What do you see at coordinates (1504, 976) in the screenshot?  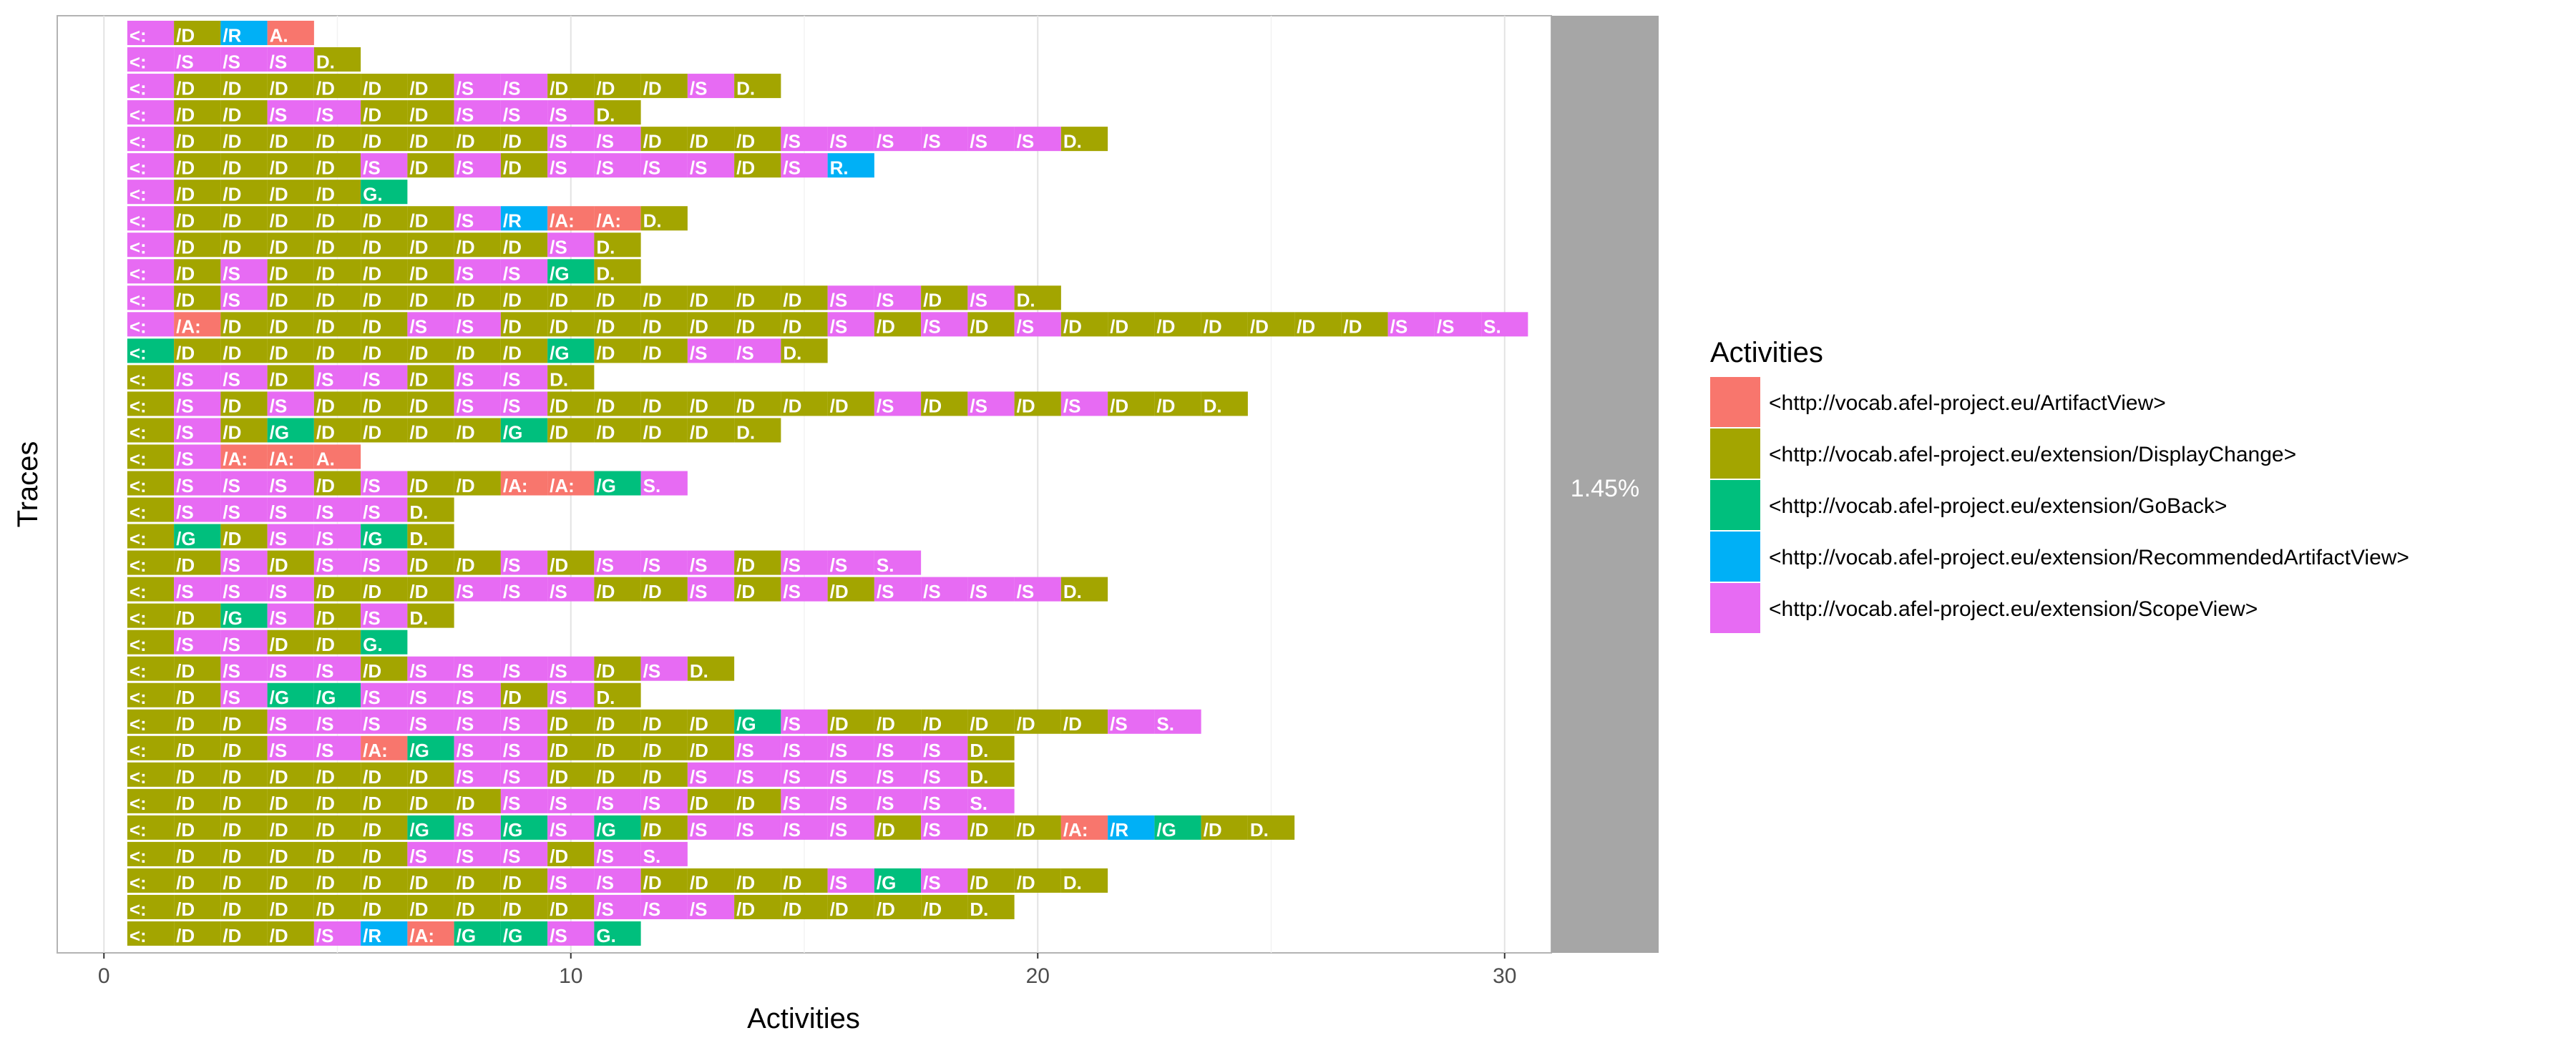 I see `x-tick-label: 30` at bounding box center [1504, 976].